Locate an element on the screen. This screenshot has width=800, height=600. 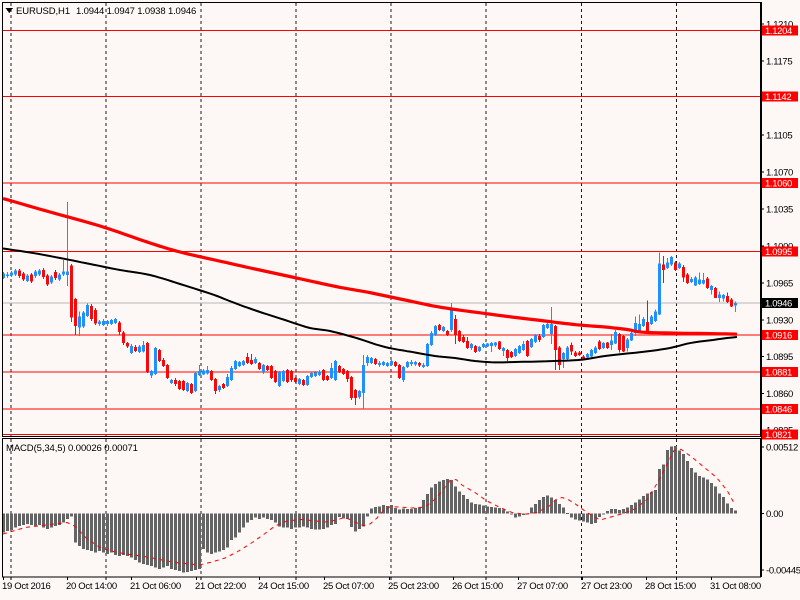
svg-text: 1.0946 is located at coordinates (778, 304).